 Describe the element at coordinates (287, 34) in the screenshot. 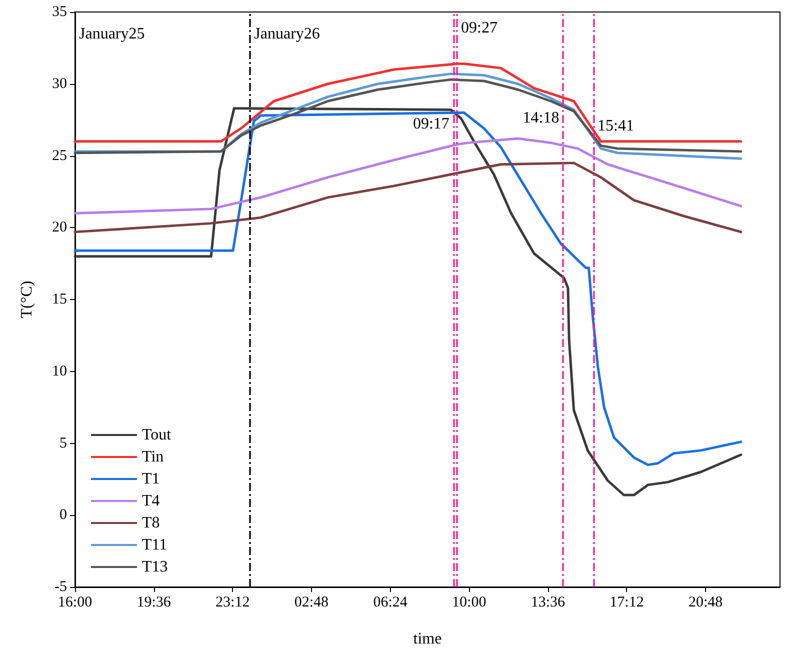

I see `ref-line-label: January26` at that location.